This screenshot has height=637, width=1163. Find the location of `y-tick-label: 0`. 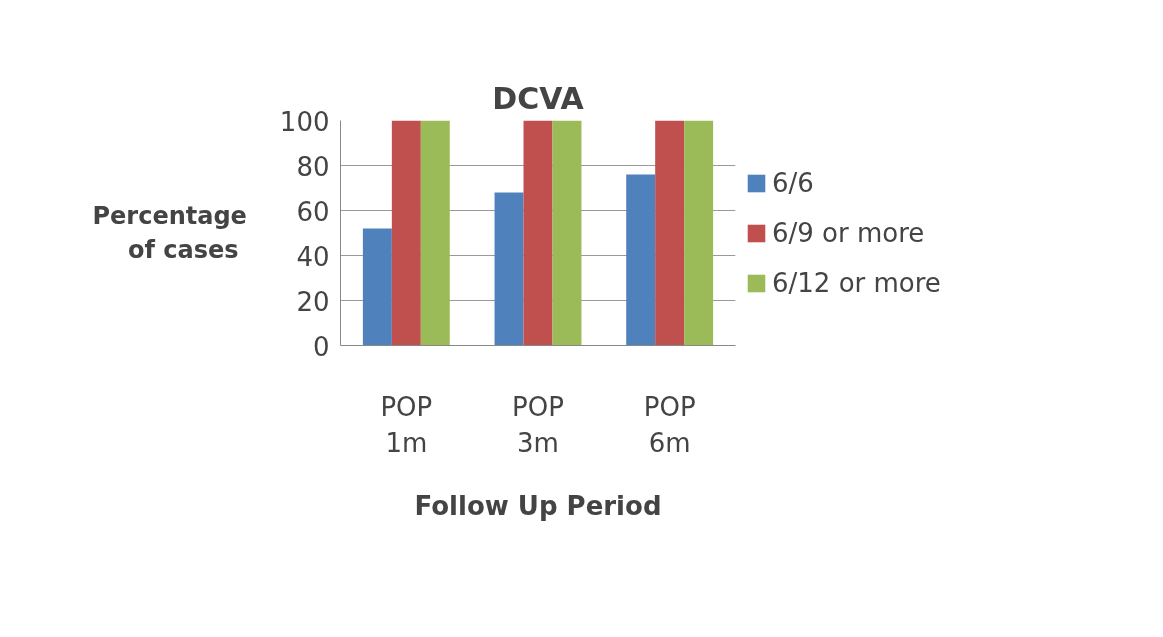

y-tick-label: 0 is located at coordinates (321, 346).